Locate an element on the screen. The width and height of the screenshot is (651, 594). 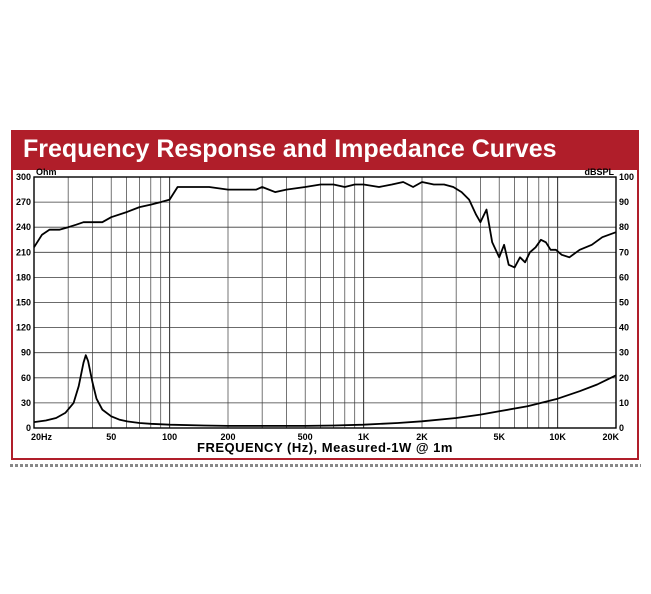
x-tick-label: 10K is located at coordinates (557, 437).